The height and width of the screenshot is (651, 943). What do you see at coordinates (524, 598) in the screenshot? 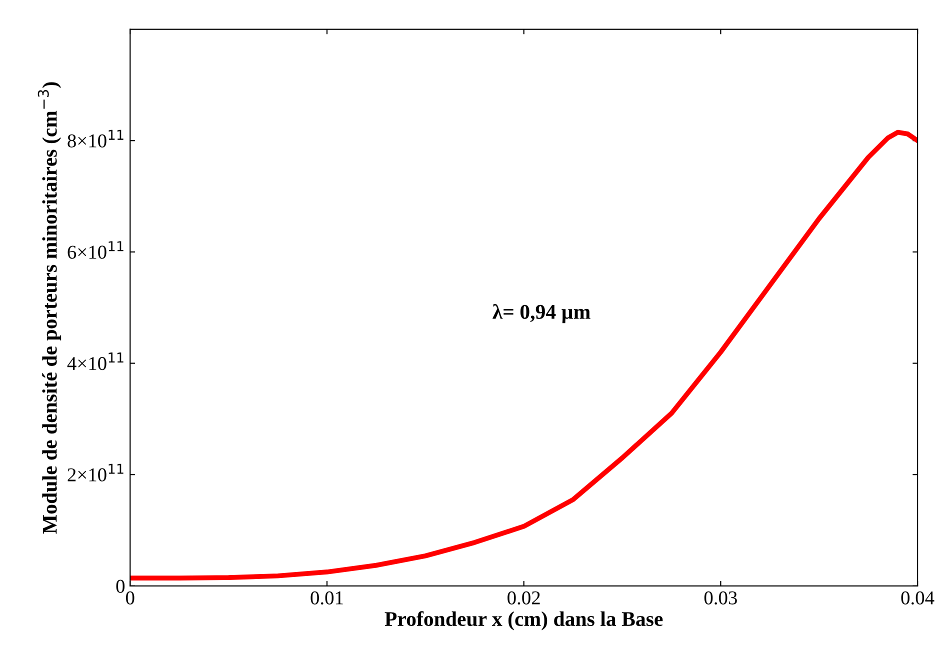
I see `x-tick-label: 0.02` at bounding box center [524, 598].